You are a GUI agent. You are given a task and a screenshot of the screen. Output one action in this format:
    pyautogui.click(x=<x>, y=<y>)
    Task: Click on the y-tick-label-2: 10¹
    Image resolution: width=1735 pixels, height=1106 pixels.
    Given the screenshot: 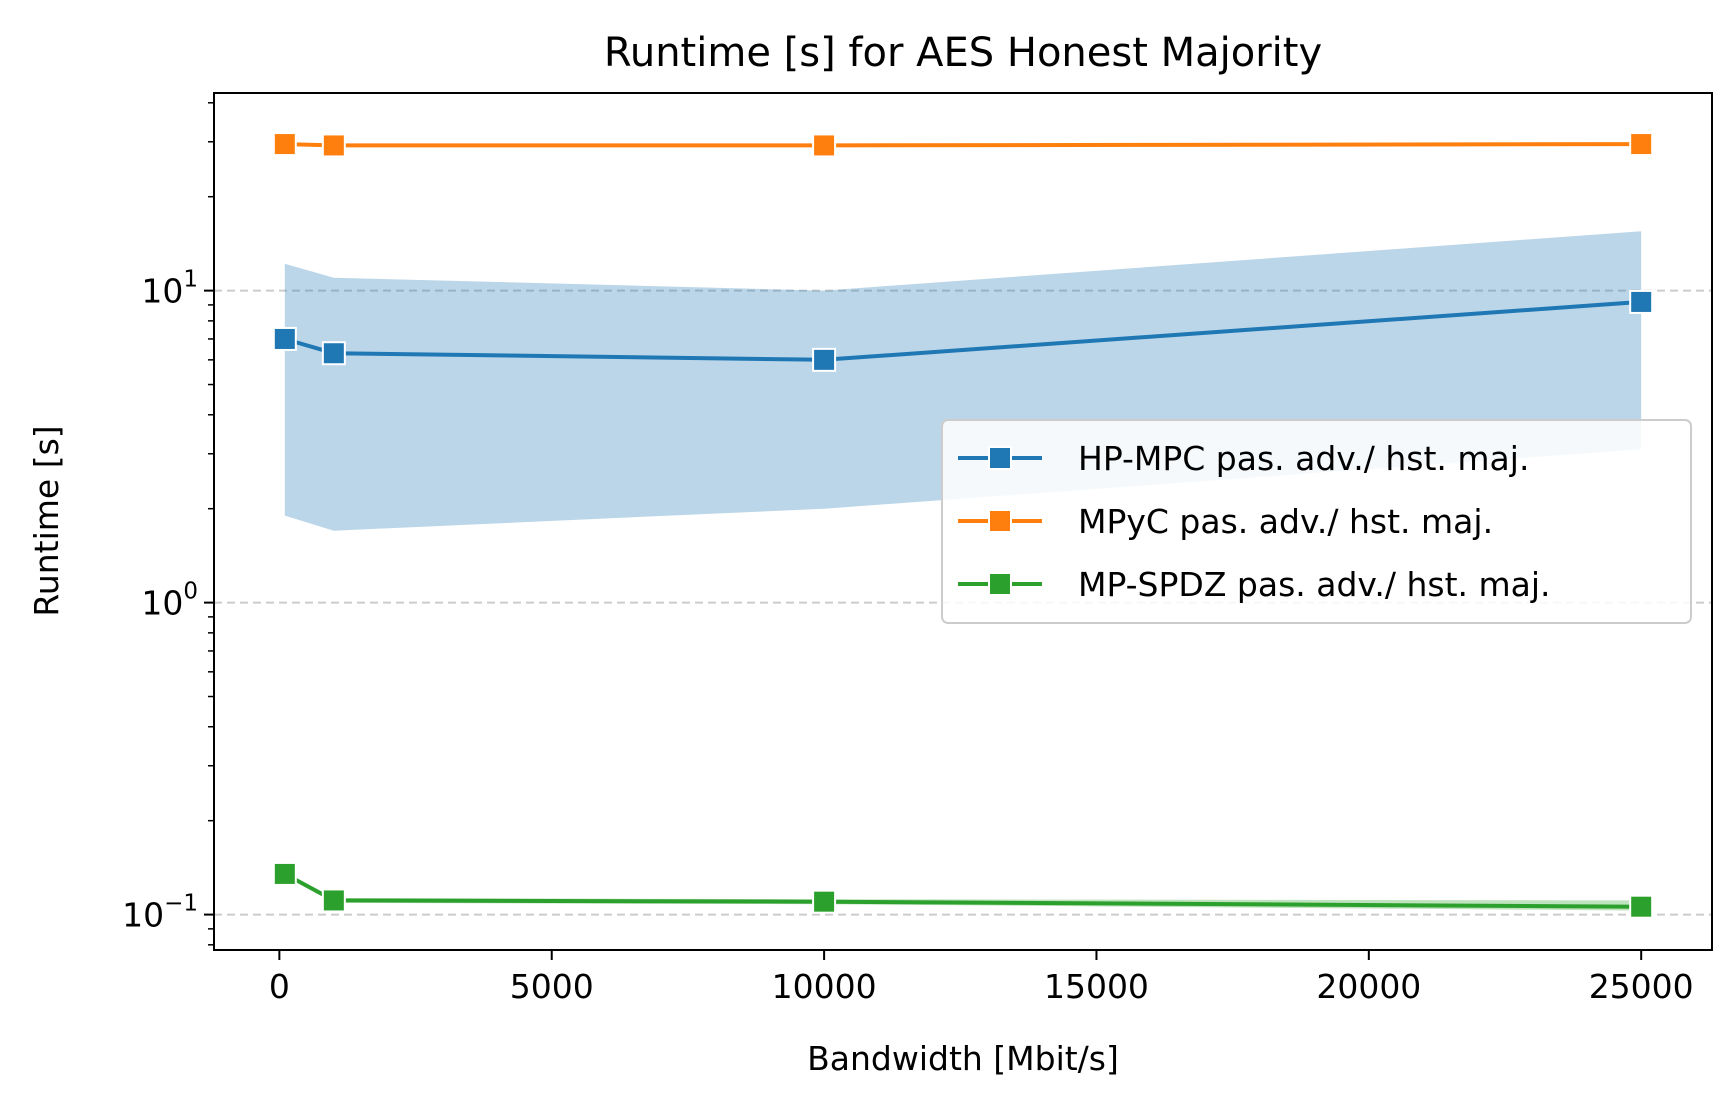 What is the action you would take?
    pyautogui.click(x=169, y=289)
    